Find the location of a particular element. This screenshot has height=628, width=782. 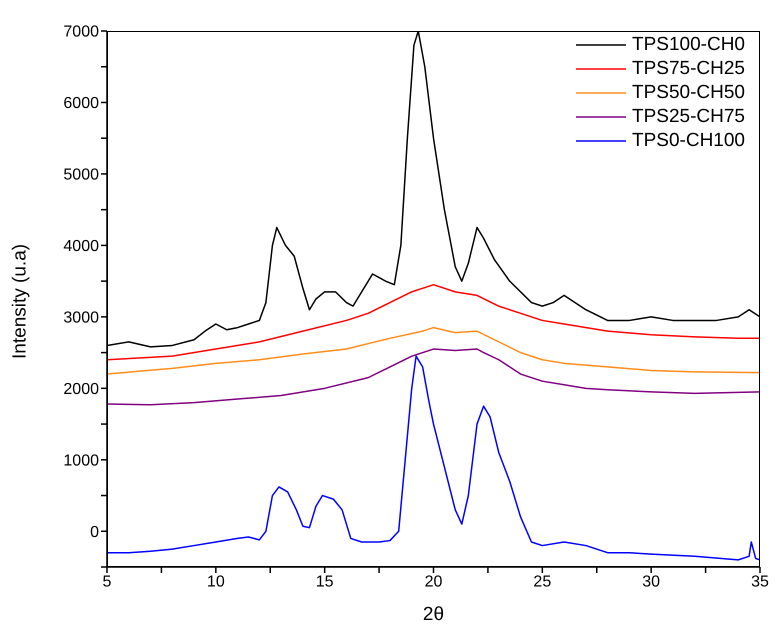

y-tick-label: 0 is located at coordinates (95, 532).